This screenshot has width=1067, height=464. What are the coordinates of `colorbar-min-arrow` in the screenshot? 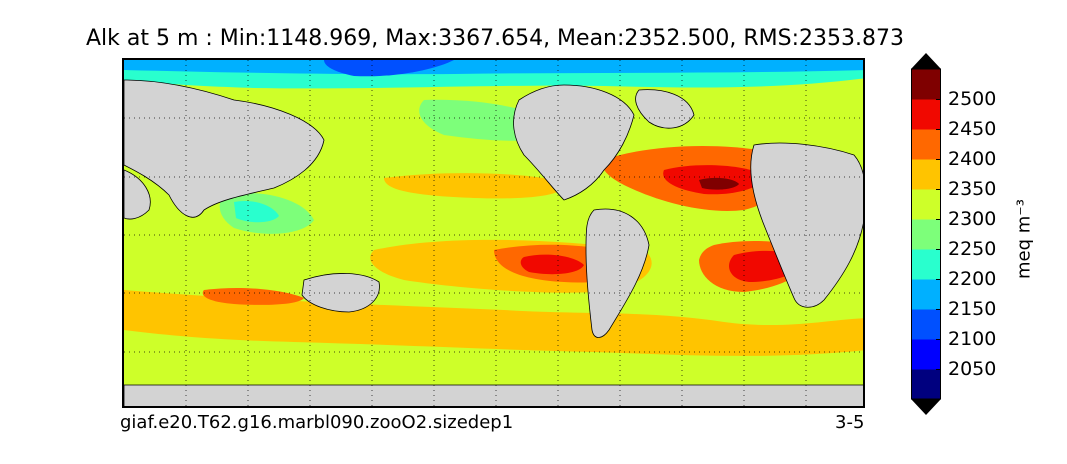 It's located at (926, 407).